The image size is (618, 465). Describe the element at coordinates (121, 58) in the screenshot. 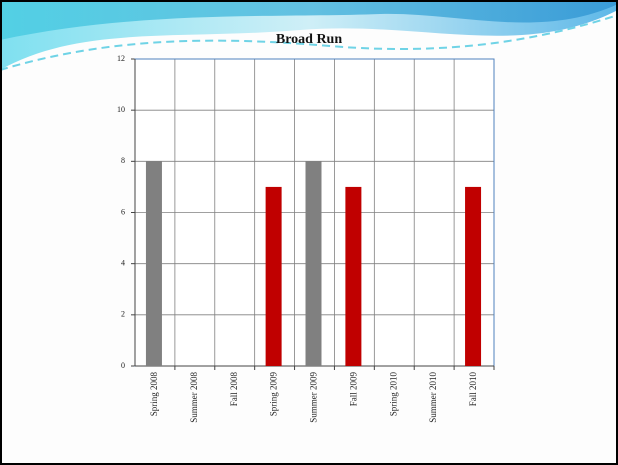

I see `y-tick-label: 12` at that location.